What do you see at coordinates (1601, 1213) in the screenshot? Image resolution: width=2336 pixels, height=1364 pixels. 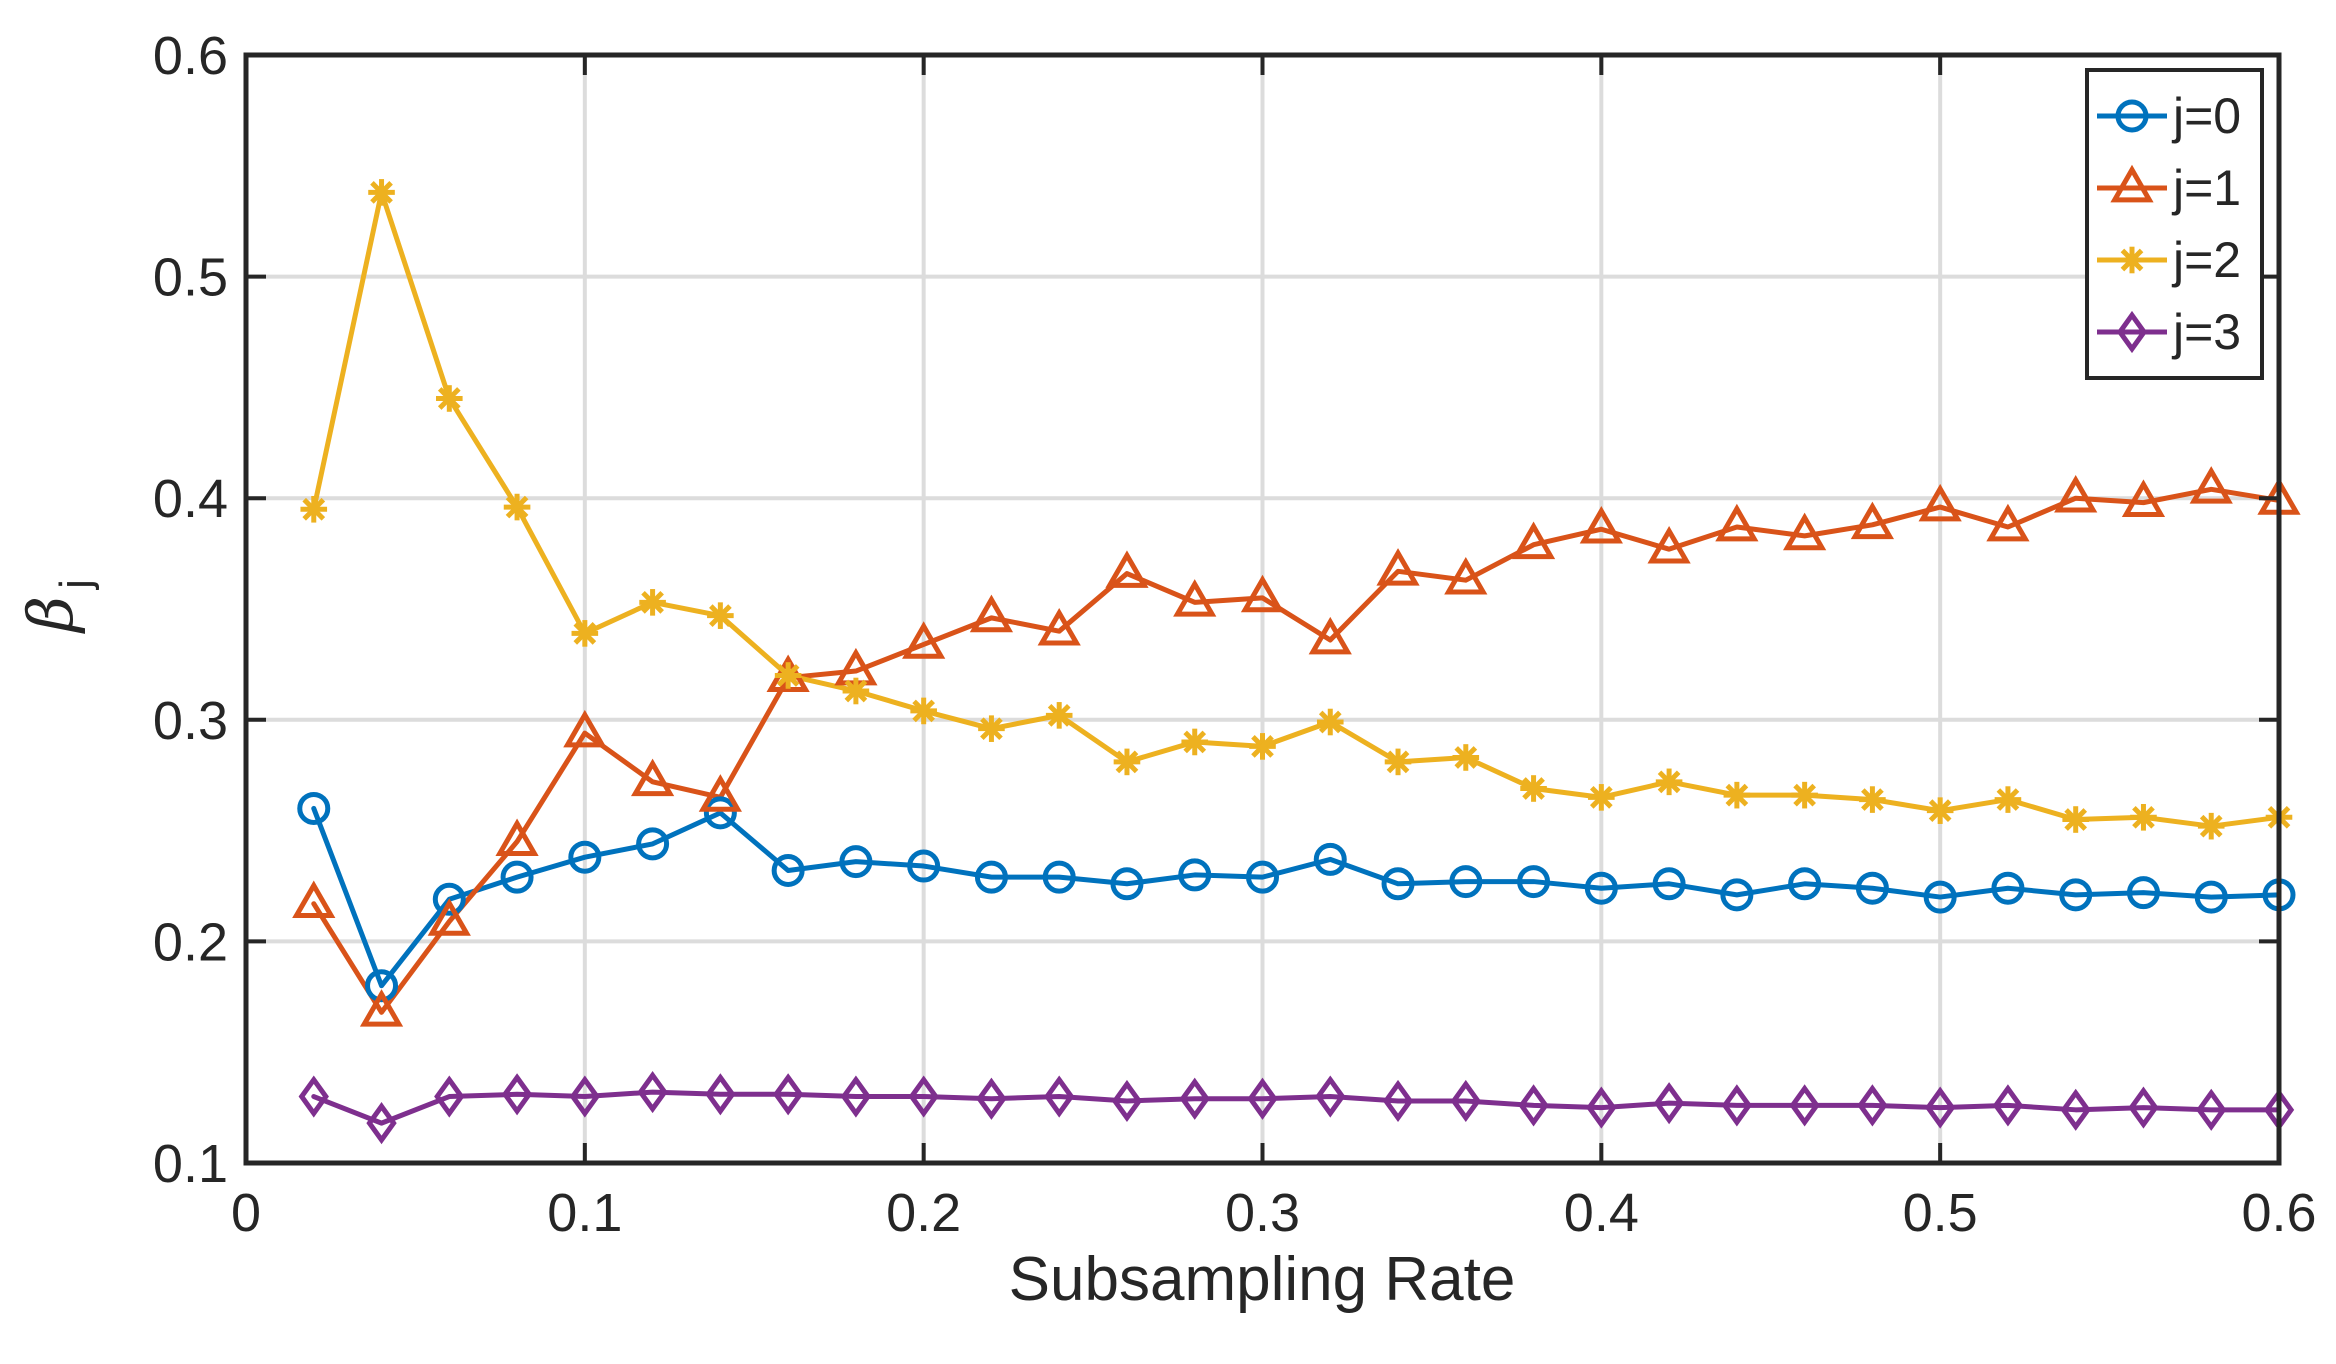 I see `x-tick-label: 0.4` at bounding box center [1601, 1213].